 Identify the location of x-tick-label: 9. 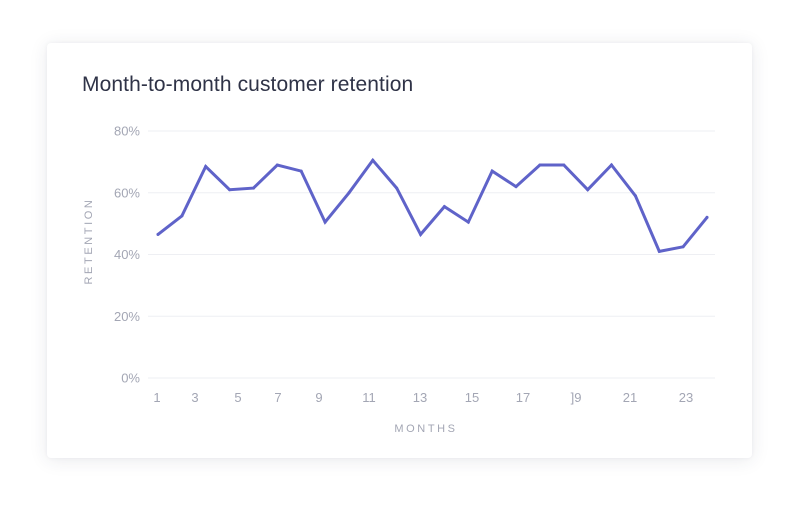
(318, 397).